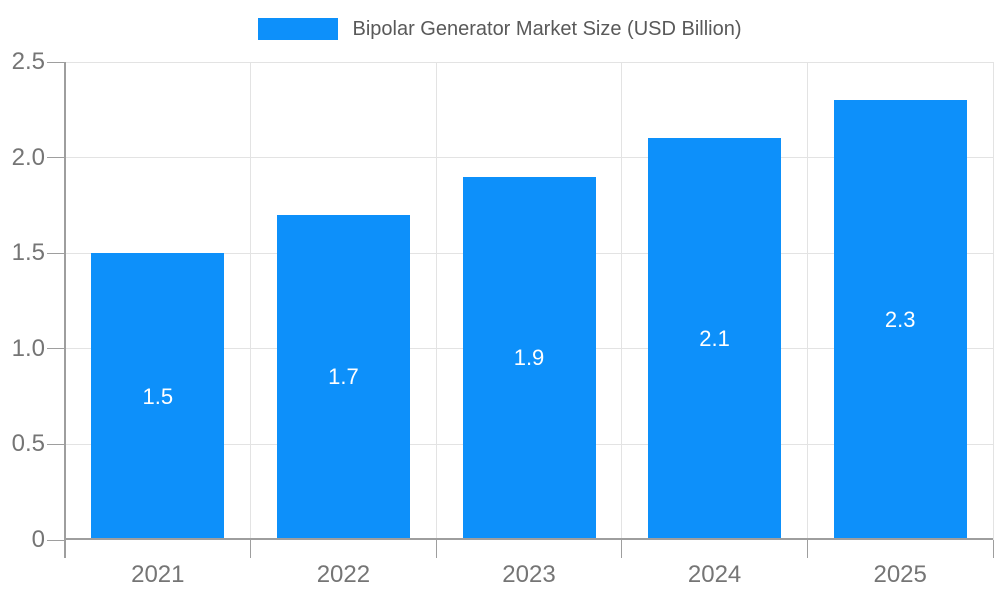  I want to click on bar-value-label: 2.3, so click(900, 320).